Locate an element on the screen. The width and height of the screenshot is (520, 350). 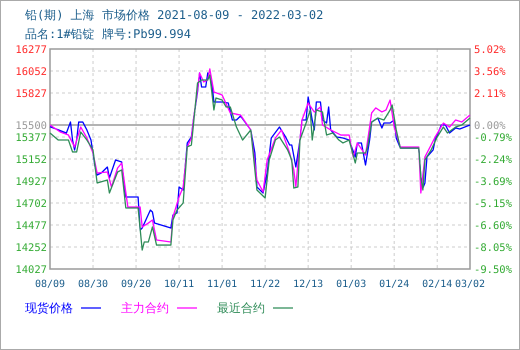
y2-tick-label: -3.69% is located at coordinates (493, 182).